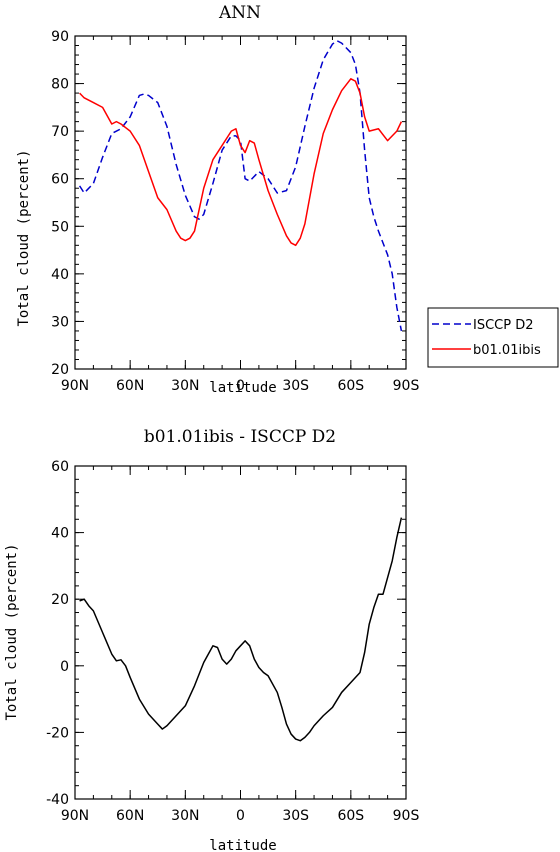  Describe the element at coordinates (57, 800) in the screenshot. I see `y-tick-label: -40` at that location.